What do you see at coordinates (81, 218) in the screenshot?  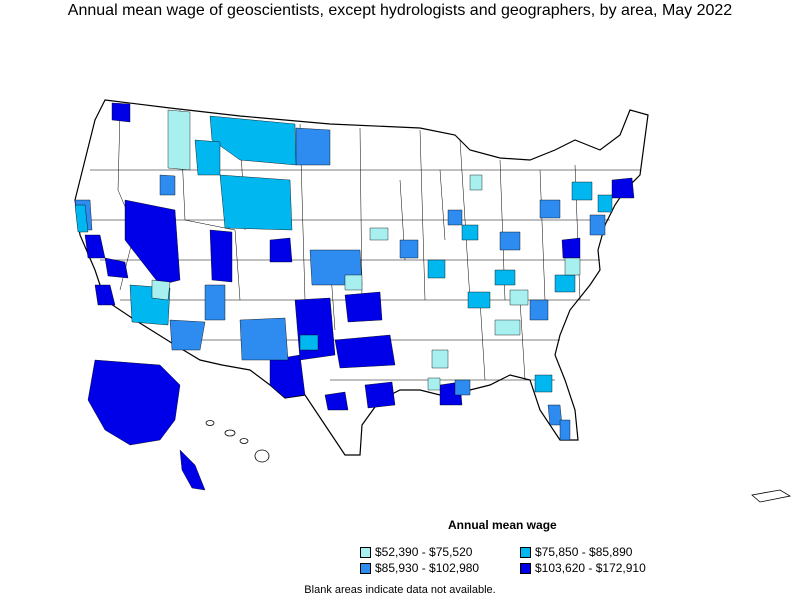 I see `california-coast-area` at bounding box center [81, 218].